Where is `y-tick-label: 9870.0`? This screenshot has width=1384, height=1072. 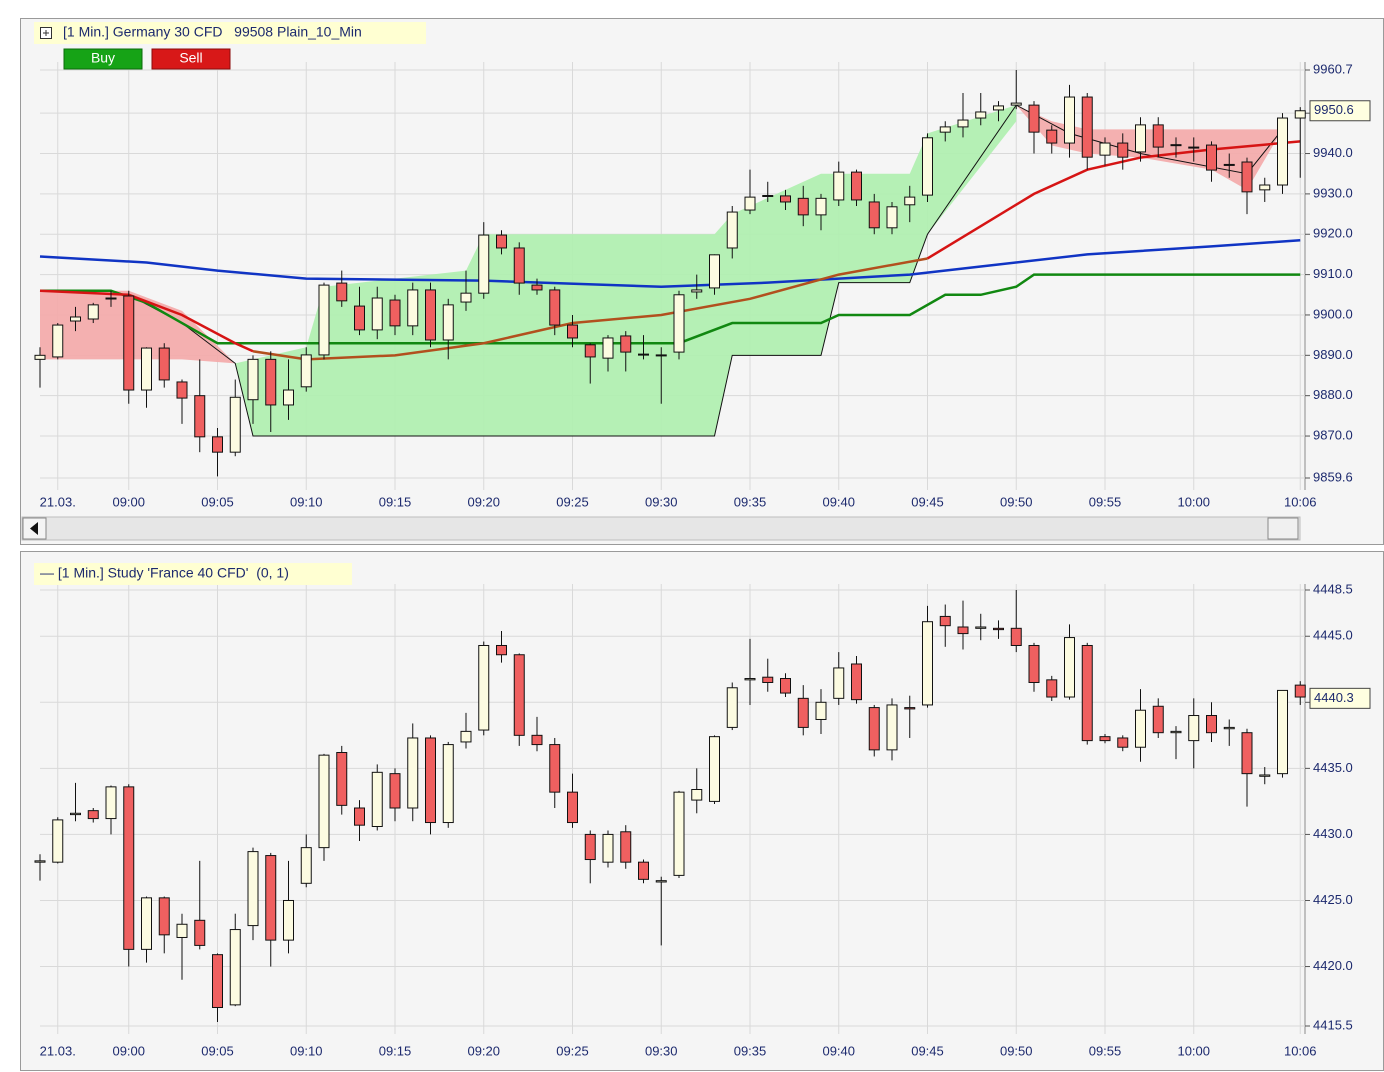
y-tick-label: 9870.0 is located at coordinates (1333, 434).